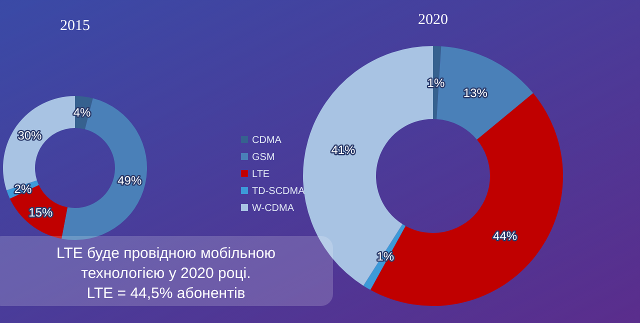  What do you see at coordinates (104, 169) in the screenshot?
I see `donut-slice` at bounding box center [104, 169].